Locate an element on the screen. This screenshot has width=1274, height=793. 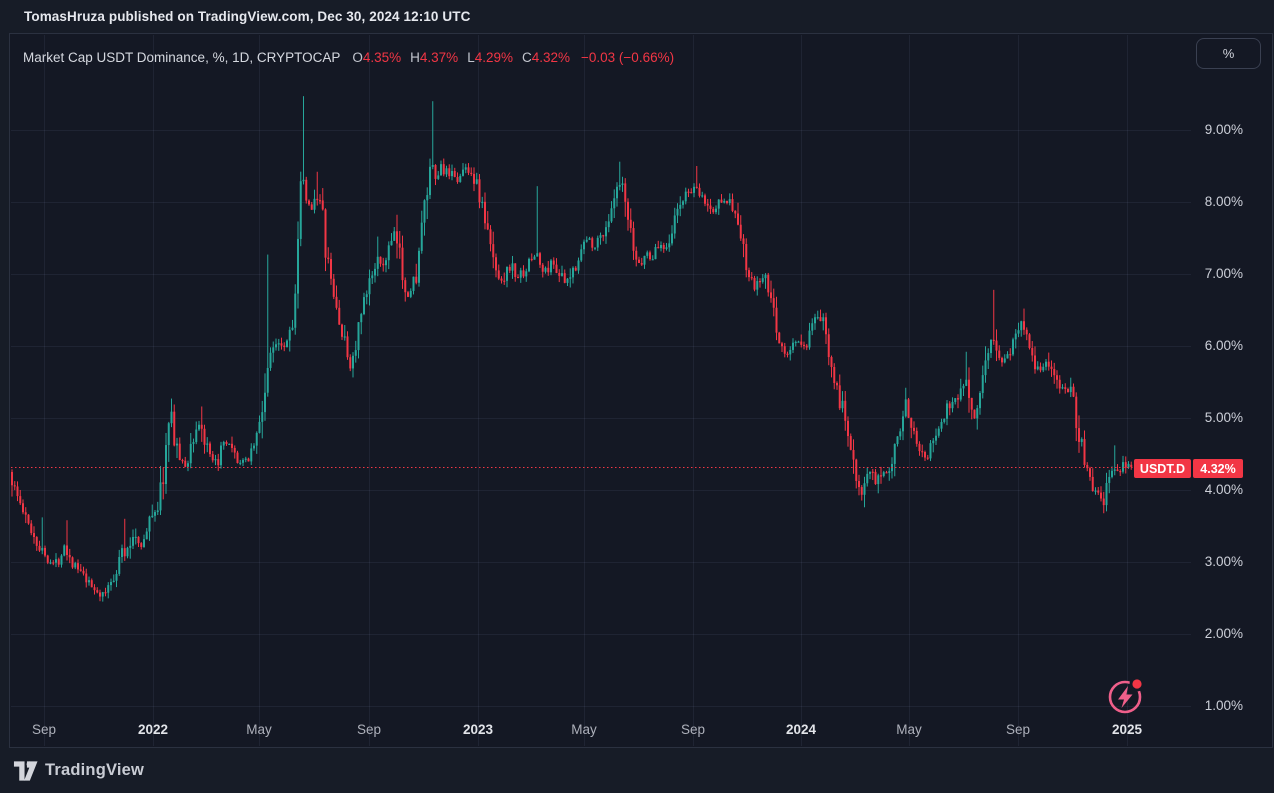
percent-unit-label: % is located at coordinates (1228, 53).